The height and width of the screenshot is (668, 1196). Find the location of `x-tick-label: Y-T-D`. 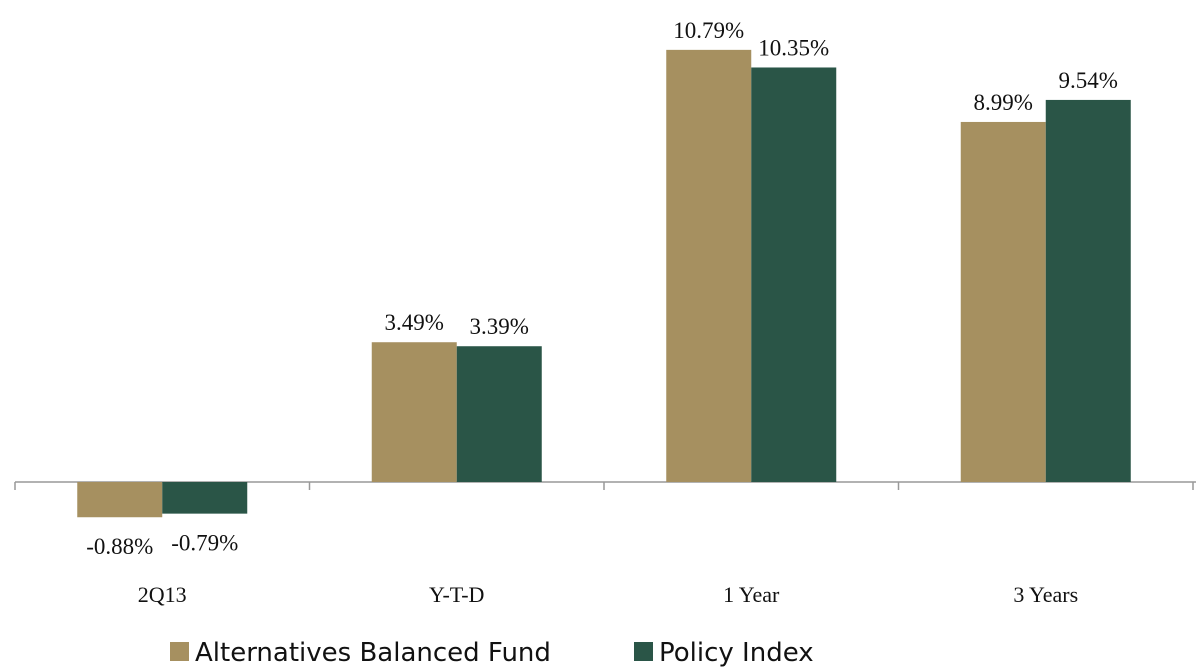

x-tick-label: Y-T-D is located at coordinates (456, 594).